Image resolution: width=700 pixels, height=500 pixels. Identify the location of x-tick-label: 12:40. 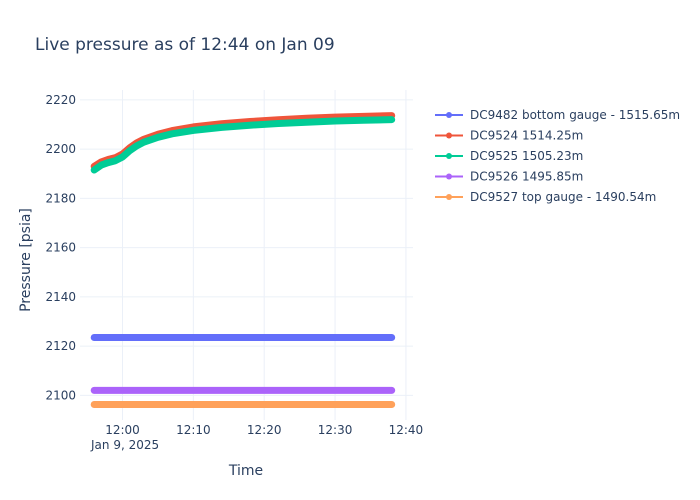
(406, 430).